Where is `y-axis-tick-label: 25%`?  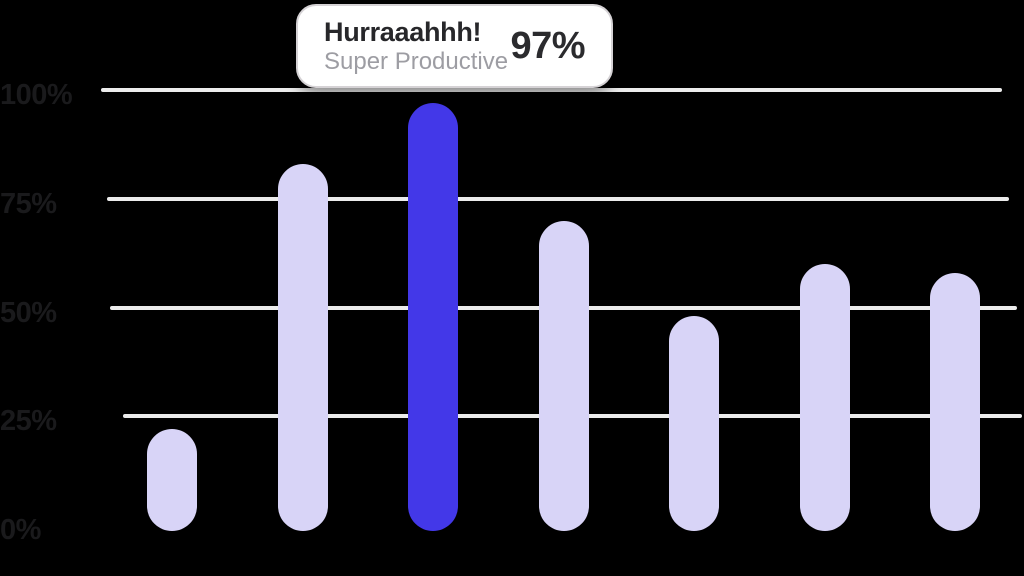
y-axis-tick-label: 25% is located at coordinates (28, 421).